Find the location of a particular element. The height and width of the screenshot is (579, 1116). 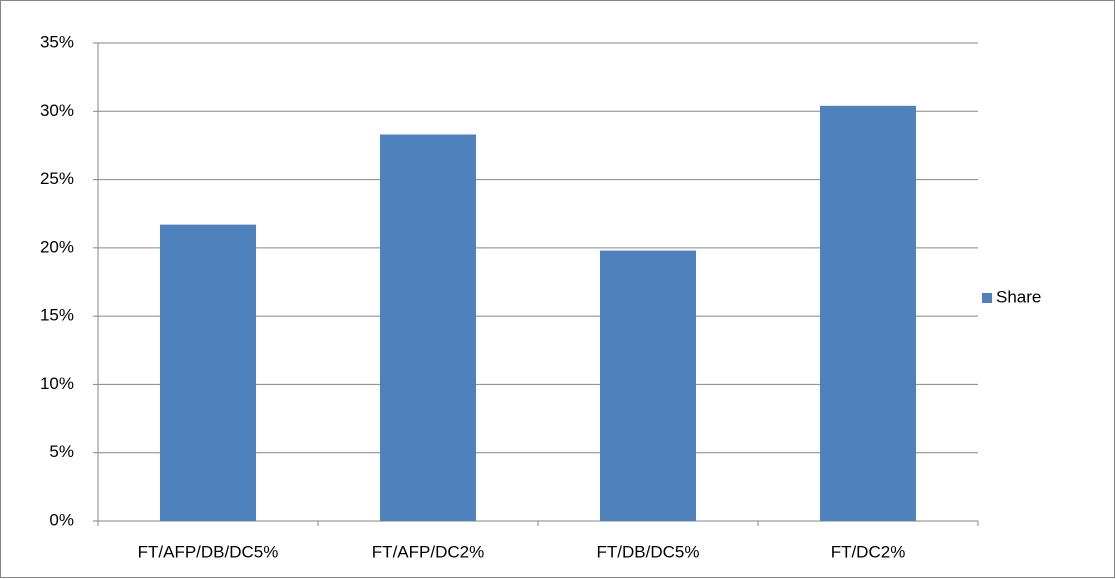

y-tick-label: 10% is located at coordinates (57, 383).